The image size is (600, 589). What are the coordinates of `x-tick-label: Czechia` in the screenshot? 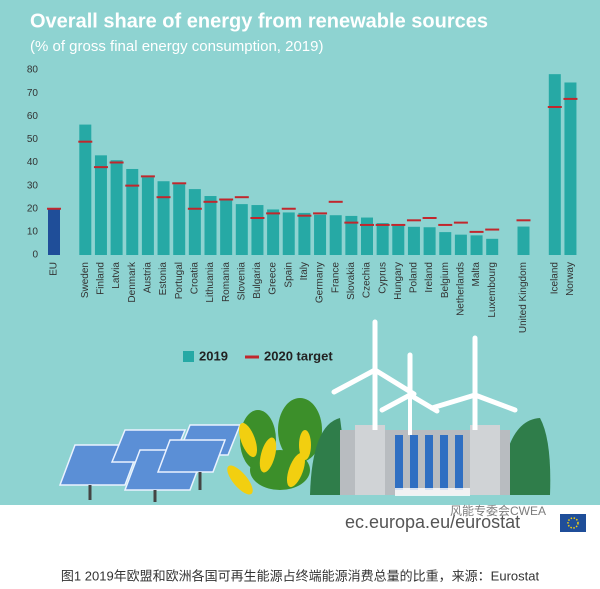 It's located at (367, 280).